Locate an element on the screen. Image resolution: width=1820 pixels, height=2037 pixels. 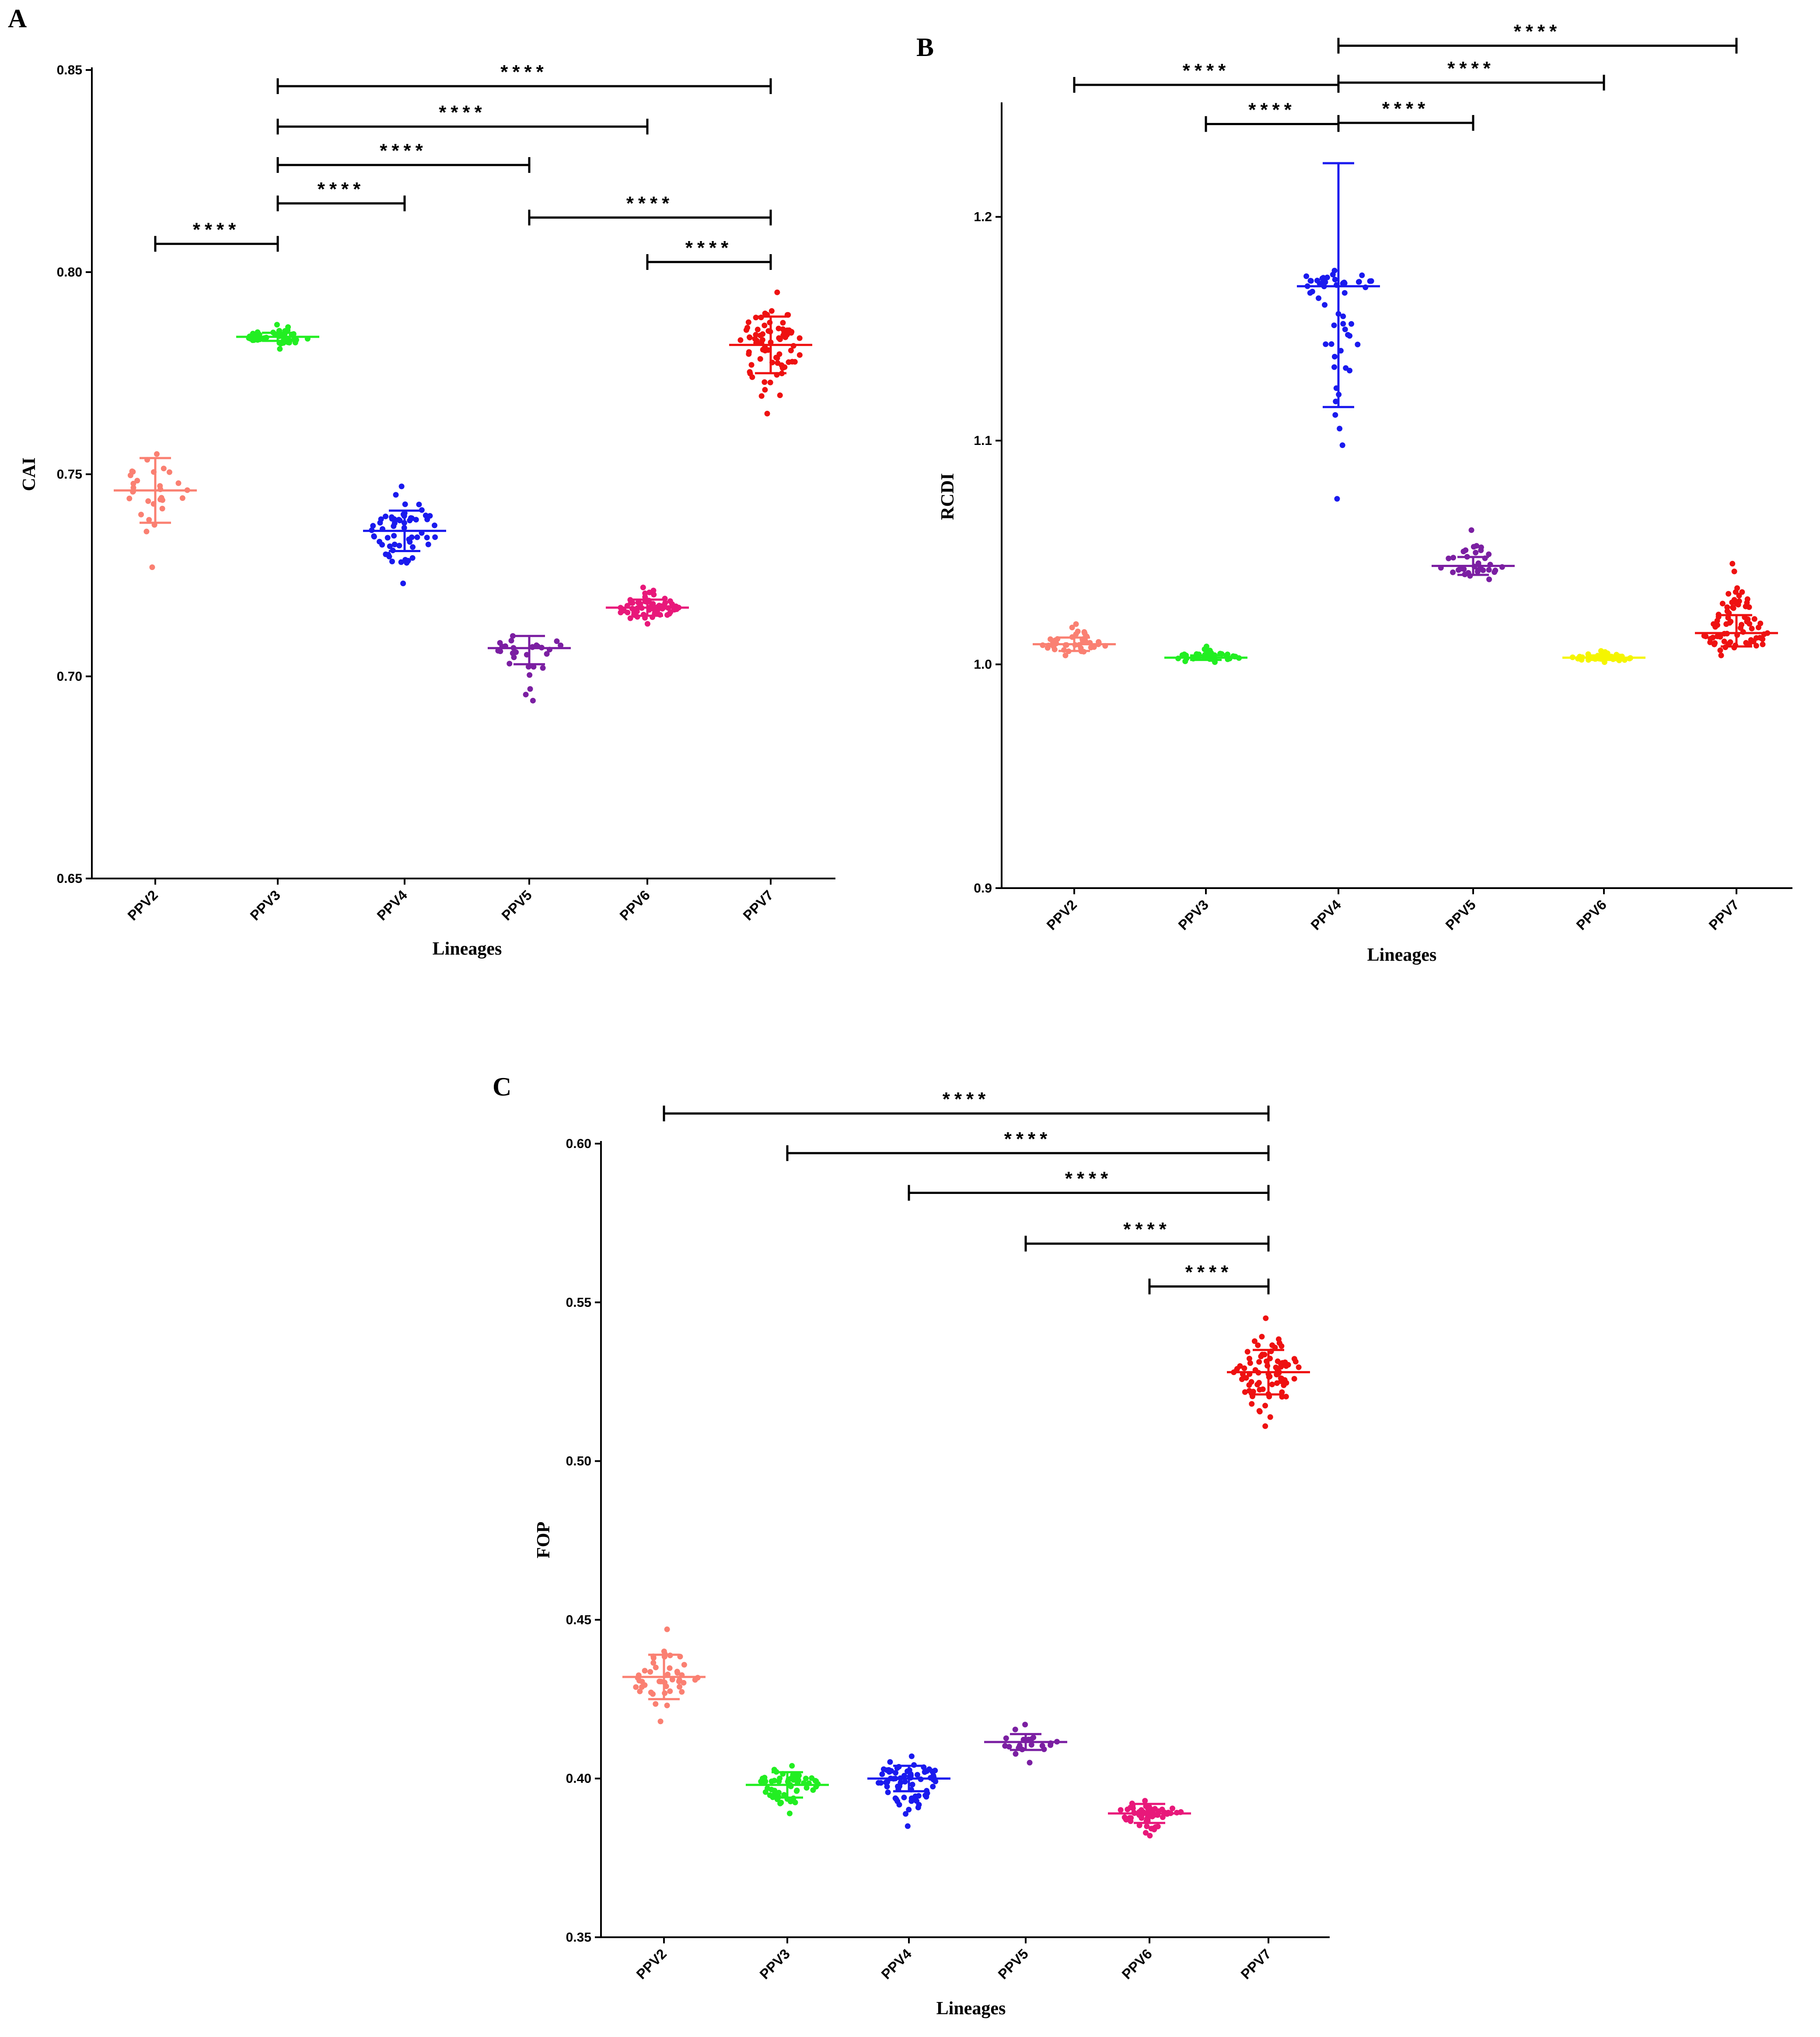
y-tick-label: 0.75 is located at coordinates (69, 474).